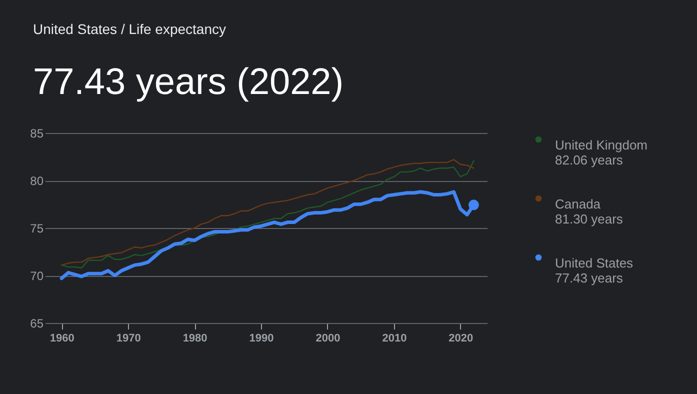 This screenshot has width=697, height=394. Describe the element at coordinates (461, 338) in the screenshot. I see `x-tick-label: 2020` at that location.